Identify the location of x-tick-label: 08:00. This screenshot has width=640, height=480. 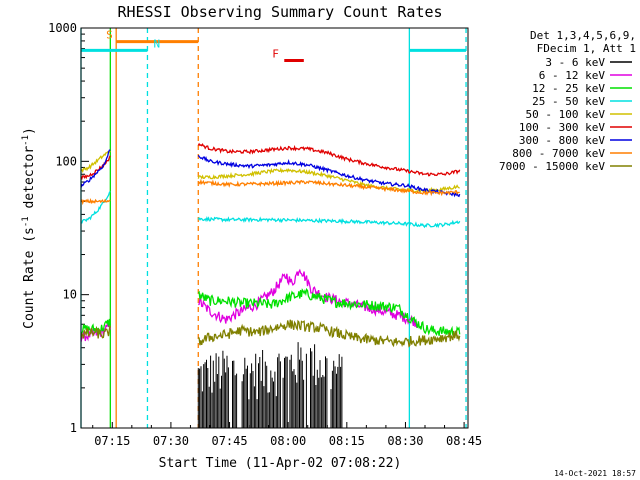
(288, 441).